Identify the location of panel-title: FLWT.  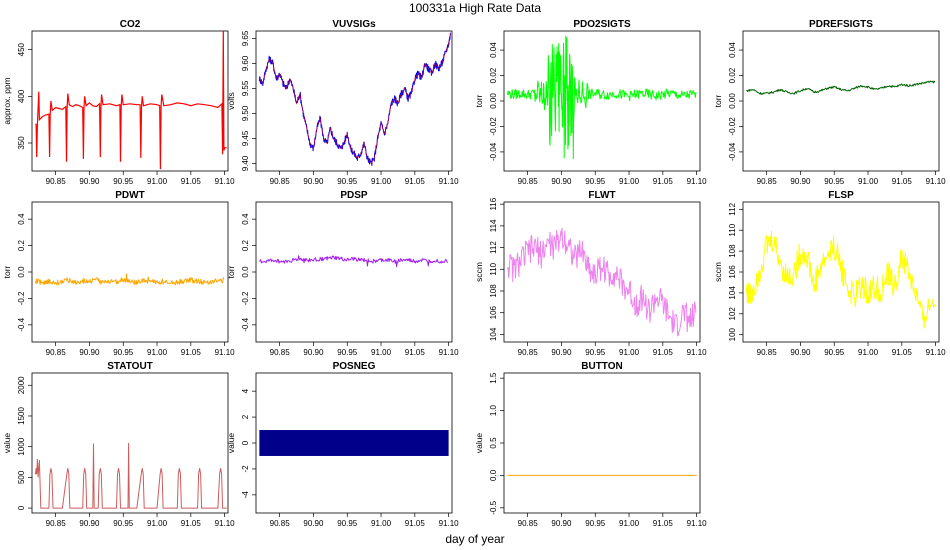
(601, 195).